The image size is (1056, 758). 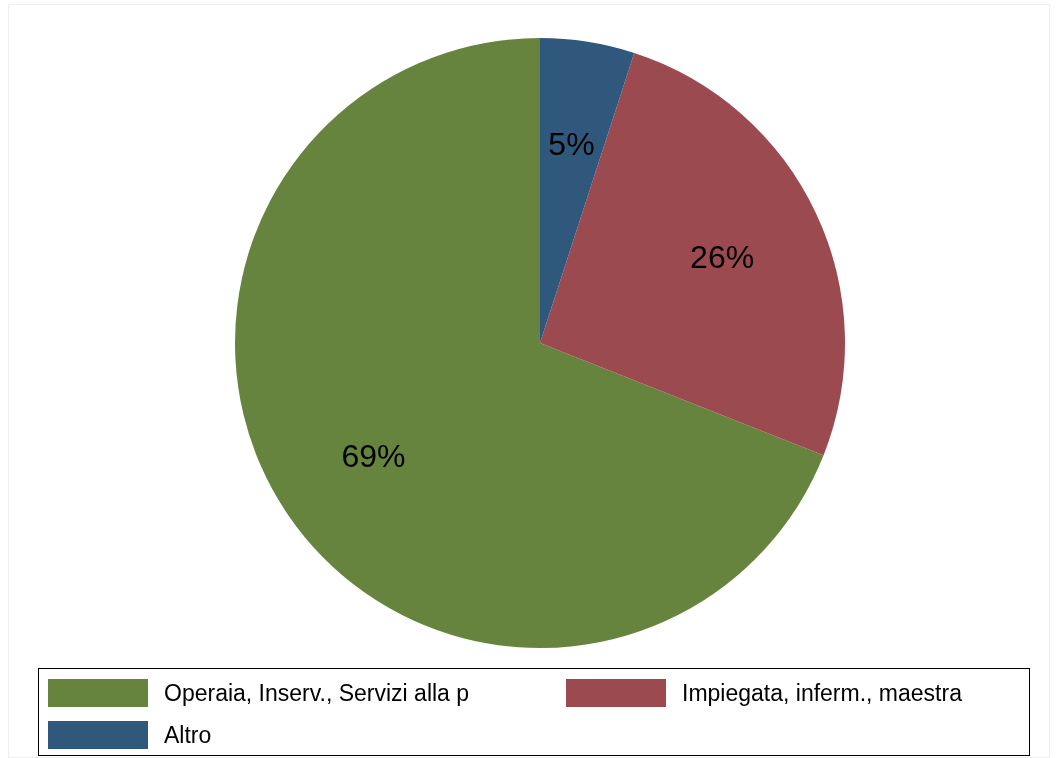 I want to click on data-label: 26%, so click(x=722, y=257).